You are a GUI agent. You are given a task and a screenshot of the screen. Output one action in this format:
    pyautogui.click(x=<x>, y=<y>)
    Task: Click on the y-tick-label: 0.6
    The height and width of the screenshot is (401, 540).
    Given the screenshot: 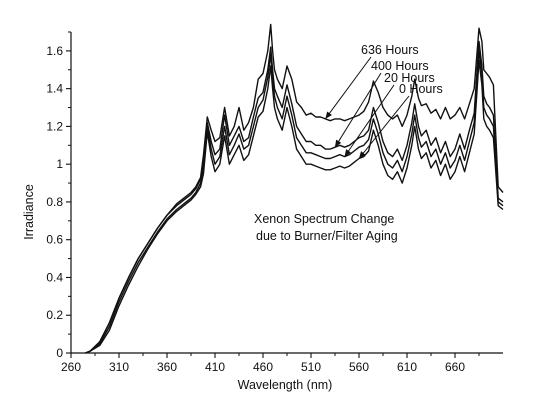 What is the action you would take?
    pyautogui.click(x=54, y=240)
    